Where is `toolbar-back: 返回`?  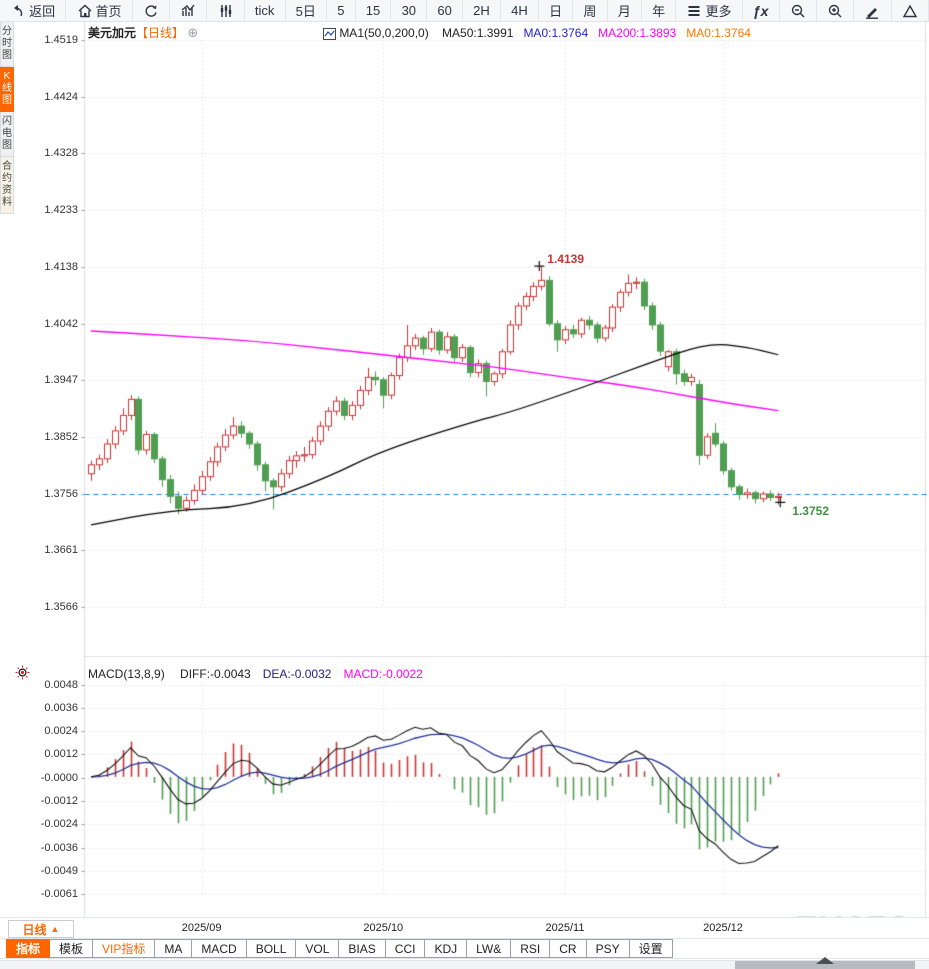 toolbar-back: 返回 is located at coordinates (33, 10).